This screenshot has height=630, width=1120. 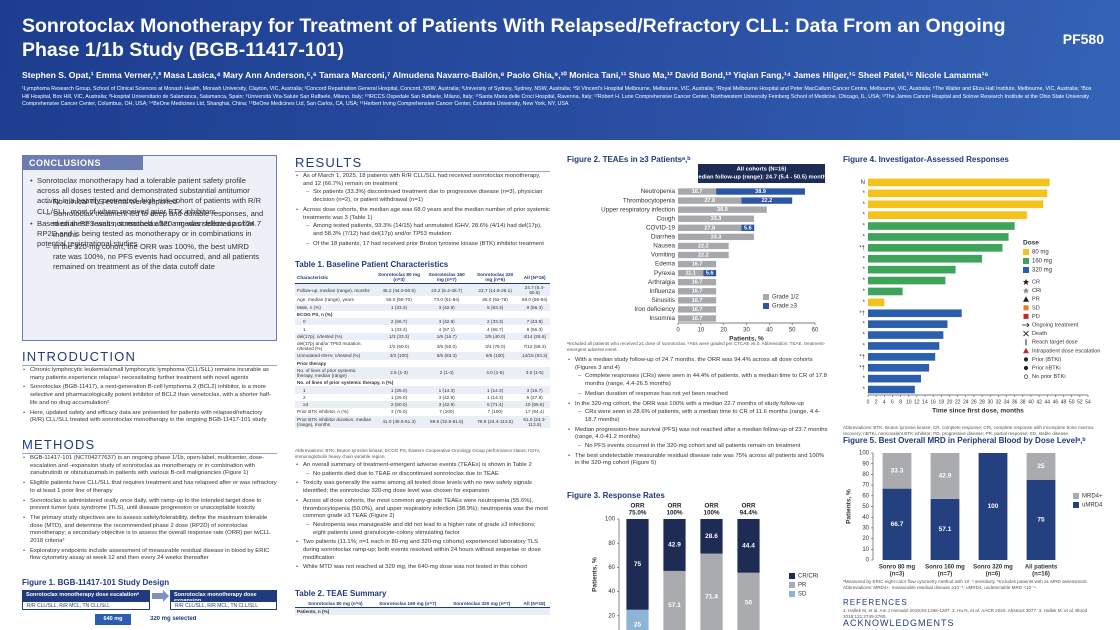 What do you see at coordinates (335, 290) in the screenshot?
I see `cell: Follow-up, median (range), months` at bounding box center [335, 290].